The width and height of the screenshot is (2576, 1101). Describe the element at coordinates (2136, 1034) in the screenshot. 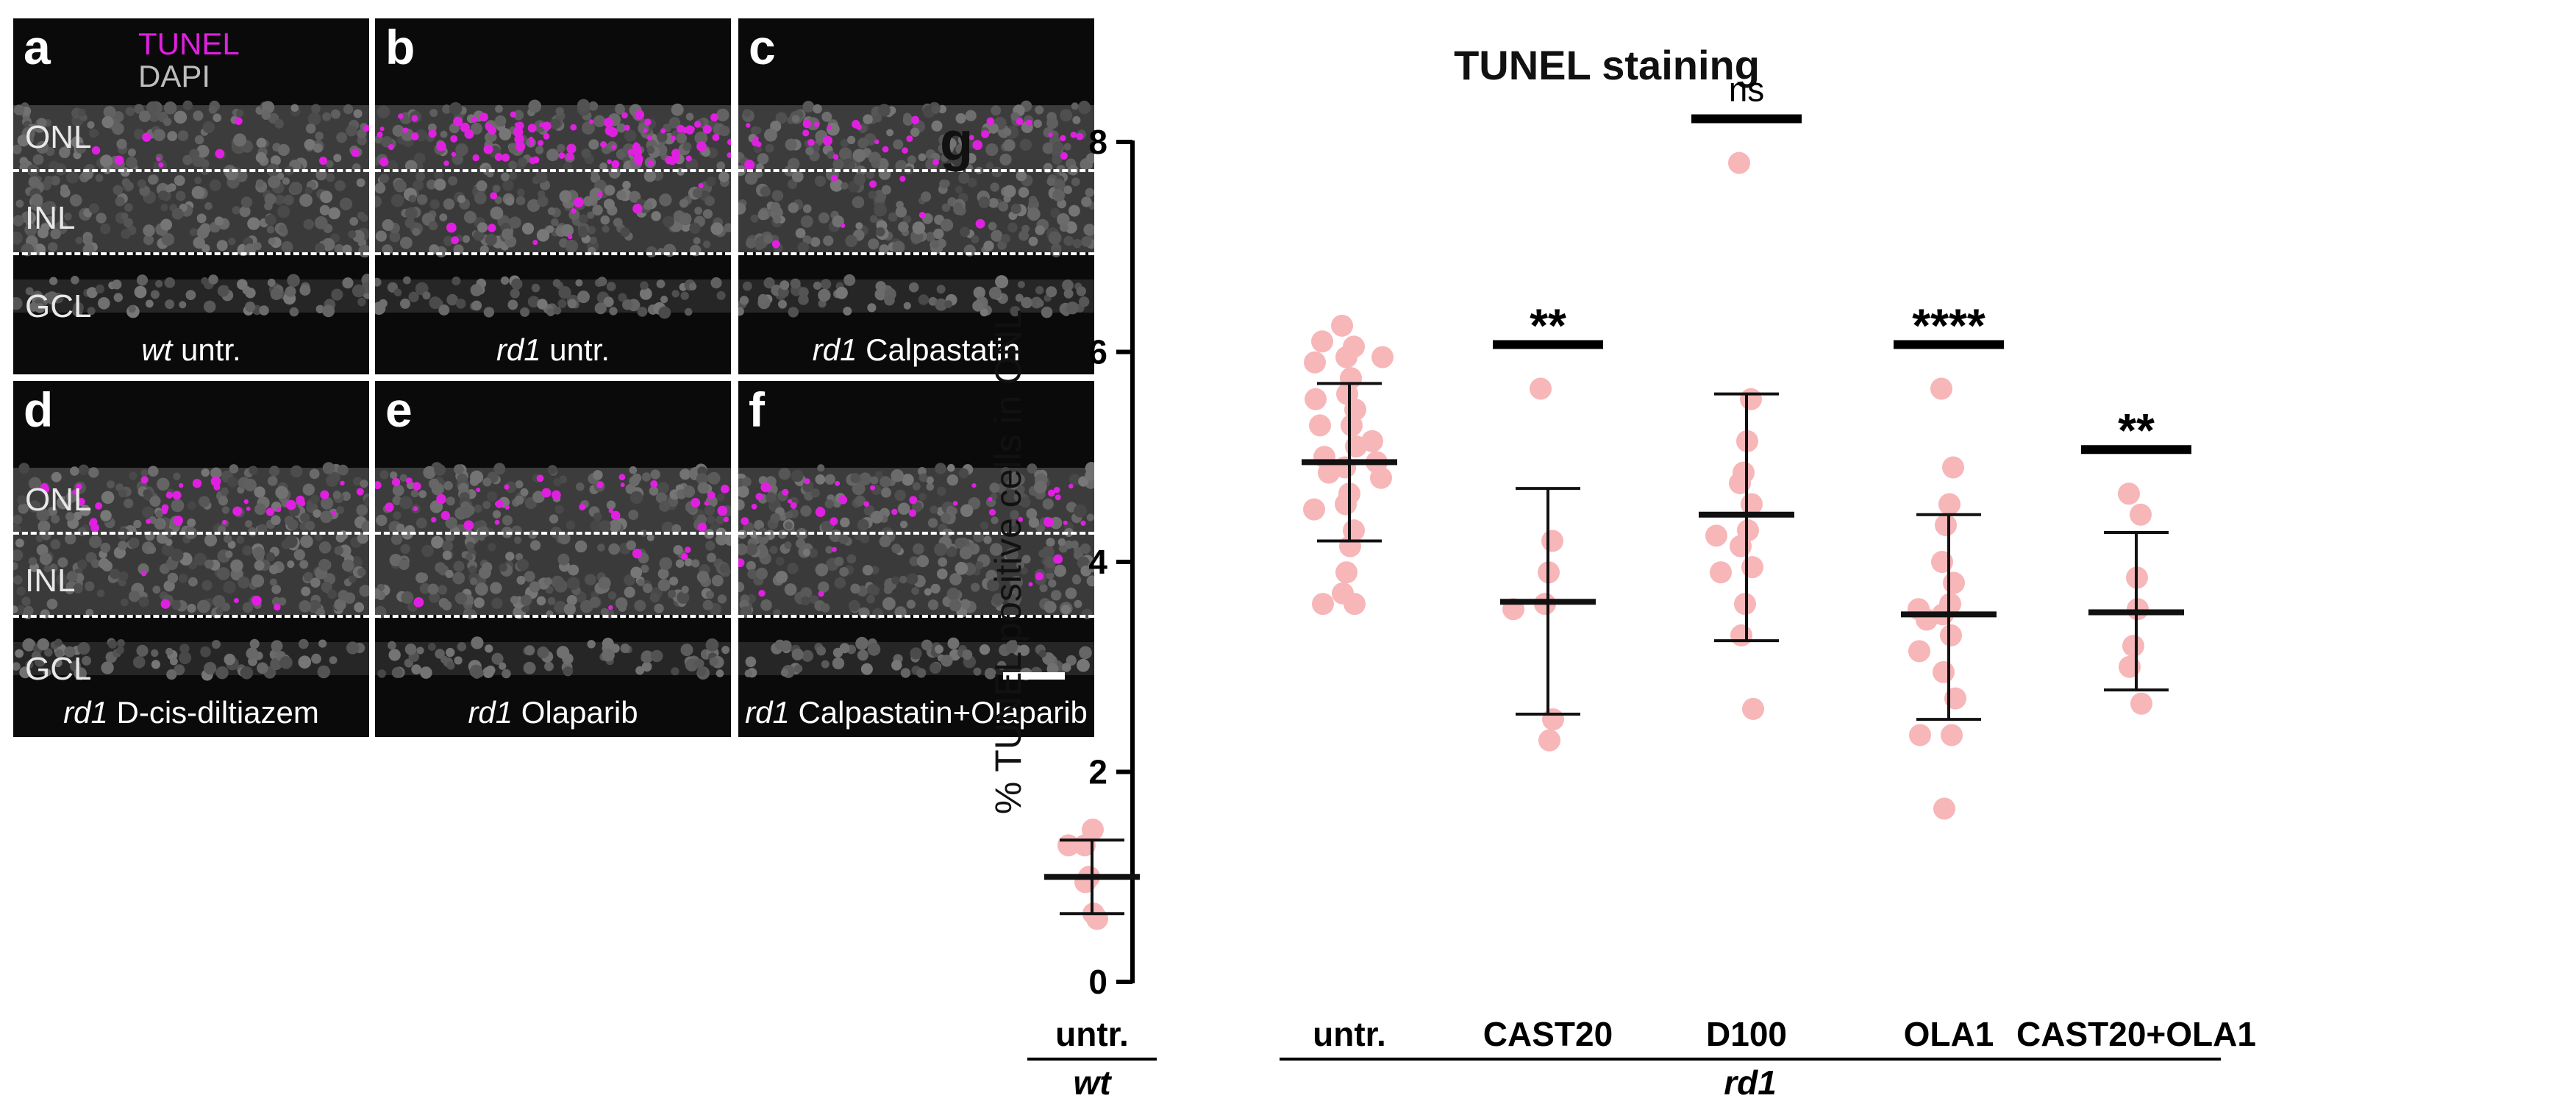

I see `x-tick-label: CAST20+OLA1` at that location.